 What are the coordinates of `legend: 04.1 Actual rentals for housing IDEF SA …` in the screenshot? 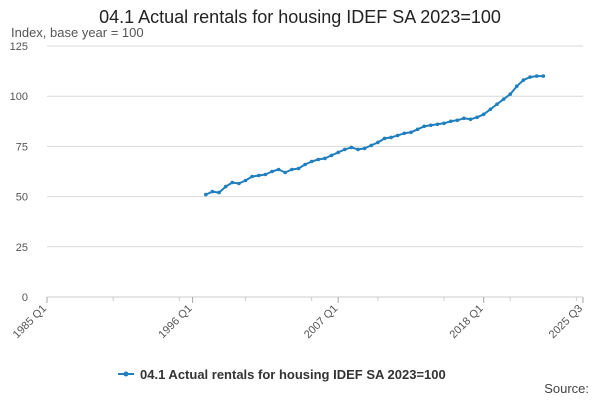 It's located at (282, 374).